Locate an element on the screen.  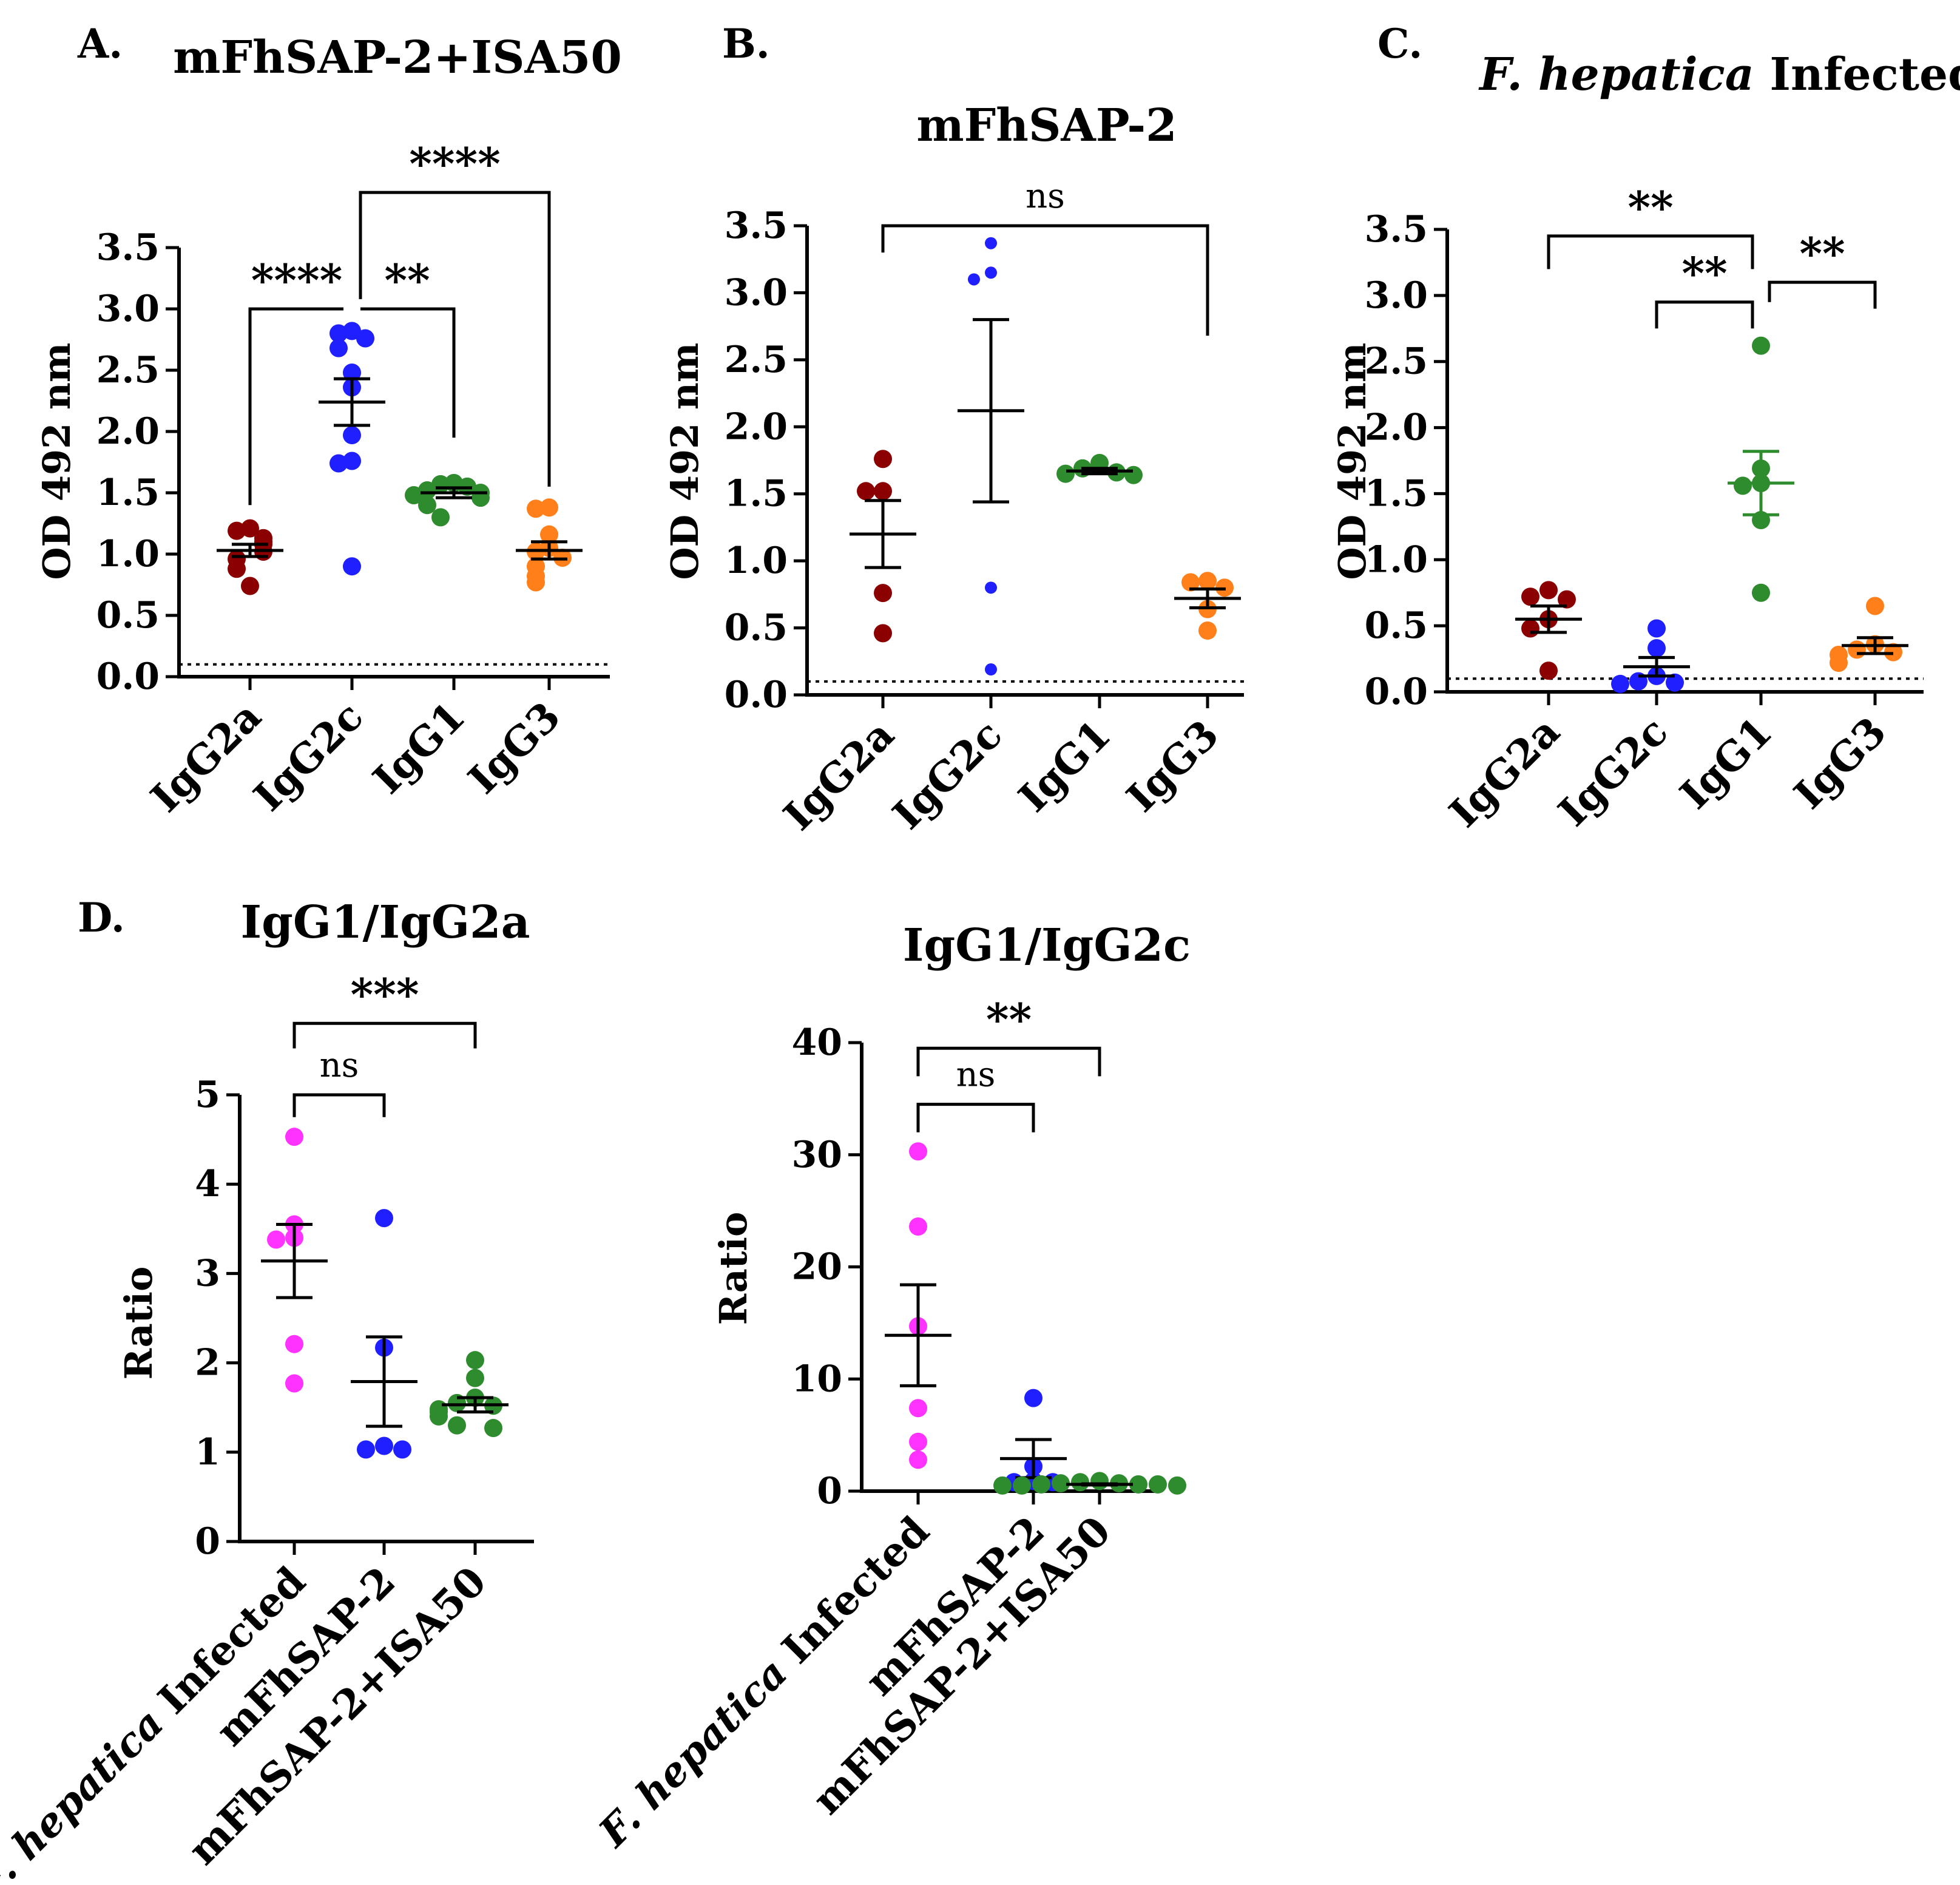
chart-title: mFhSAP-2+ISA50 is located at coordinates (397, 58).